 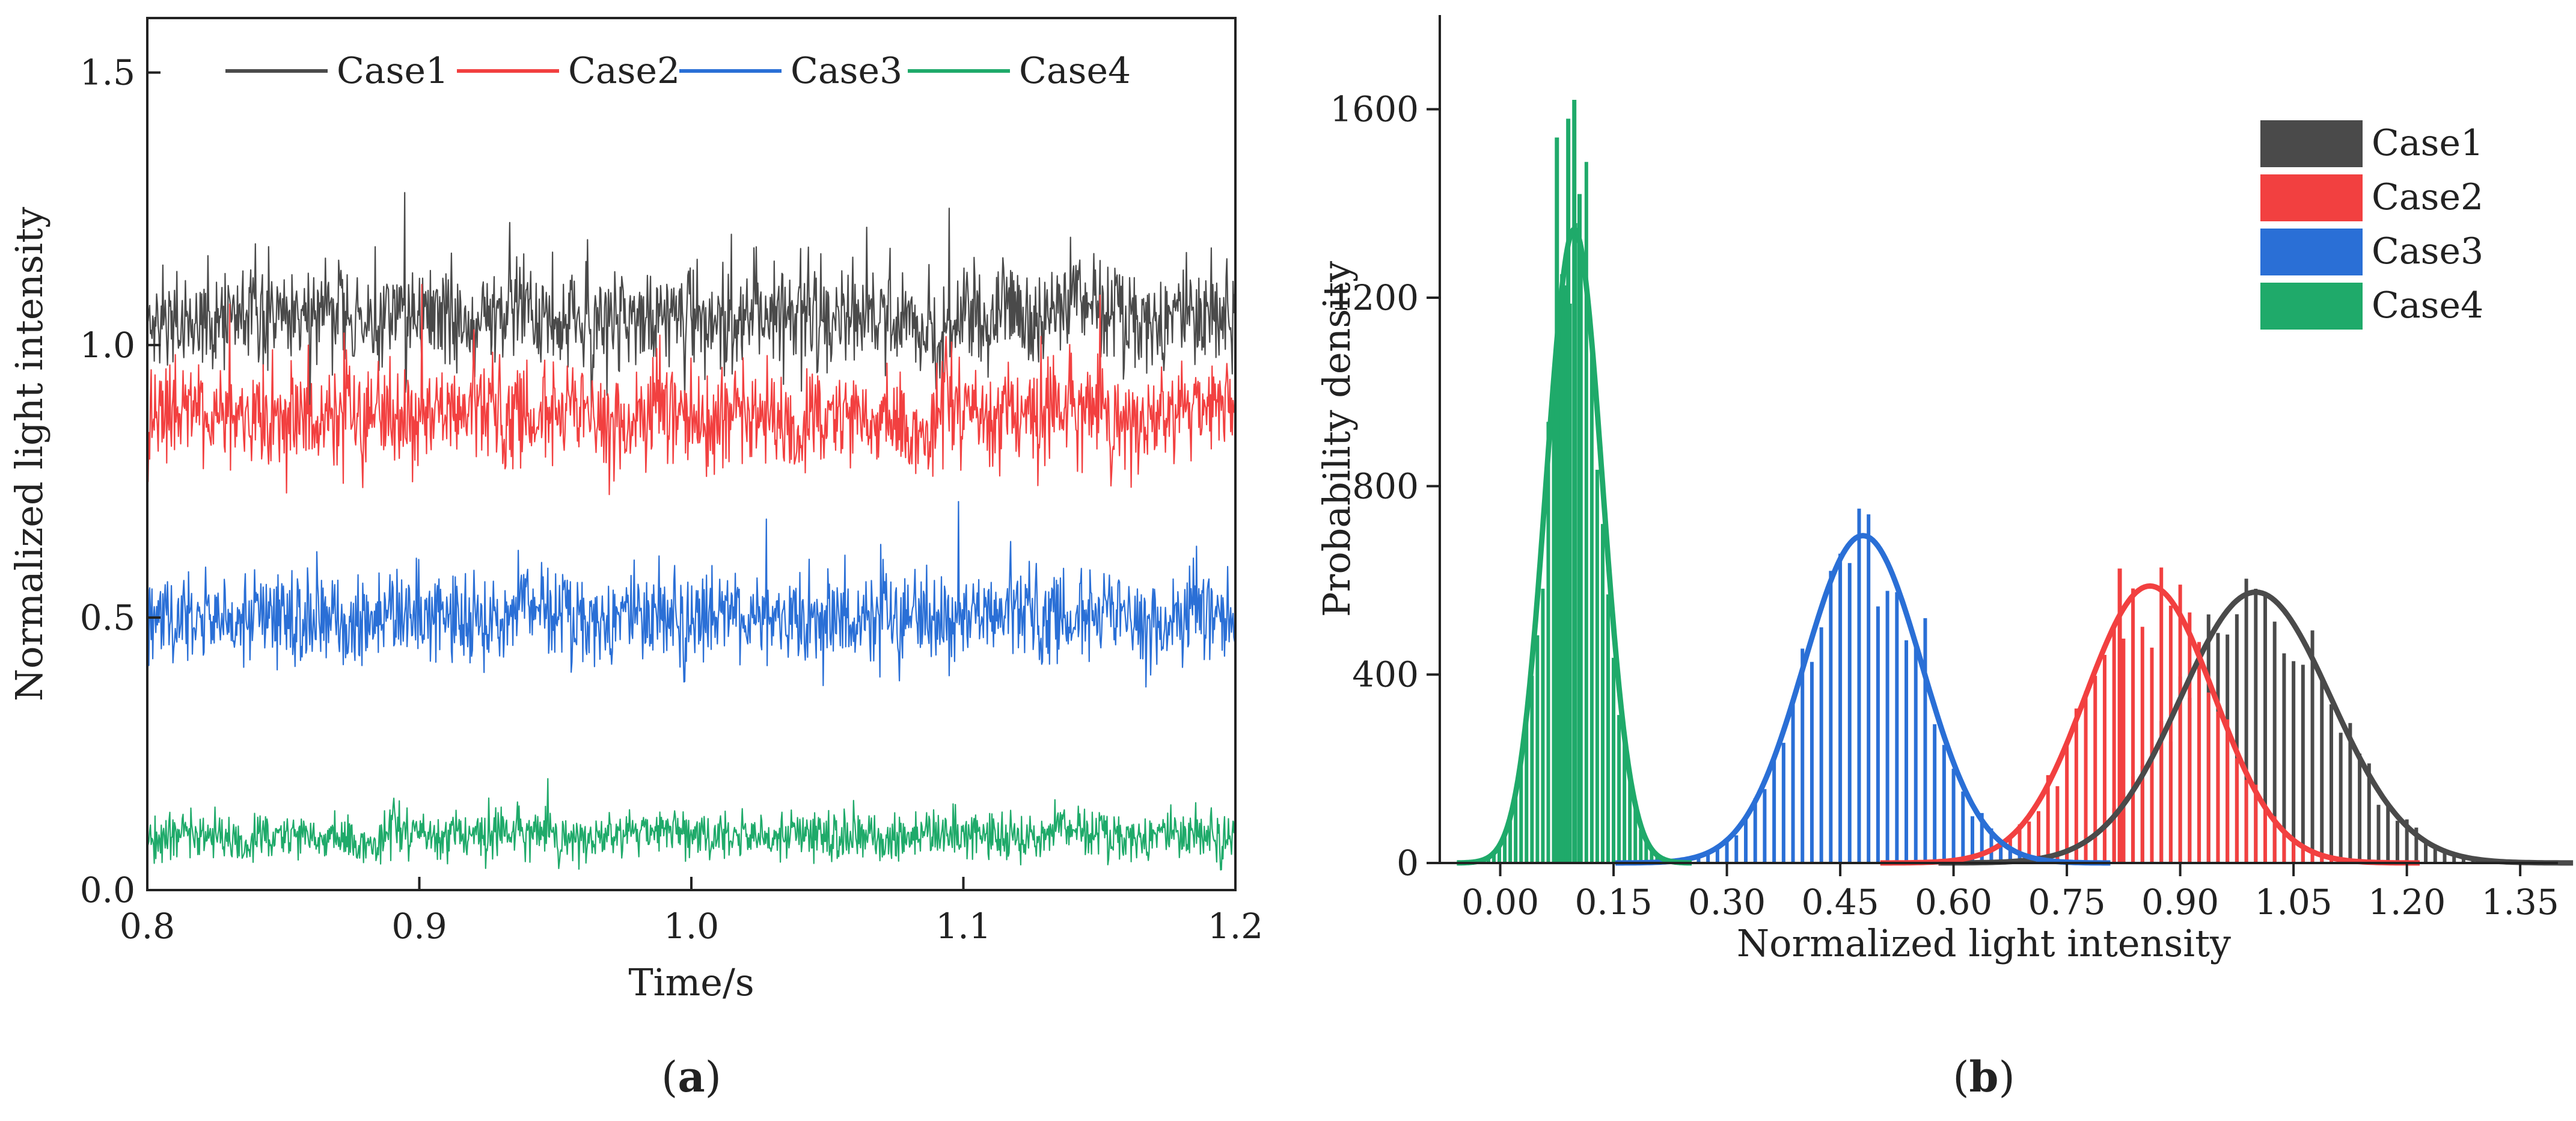 I want to click on panel-b-legend-label: Case4, so click(x=2427, y=305).